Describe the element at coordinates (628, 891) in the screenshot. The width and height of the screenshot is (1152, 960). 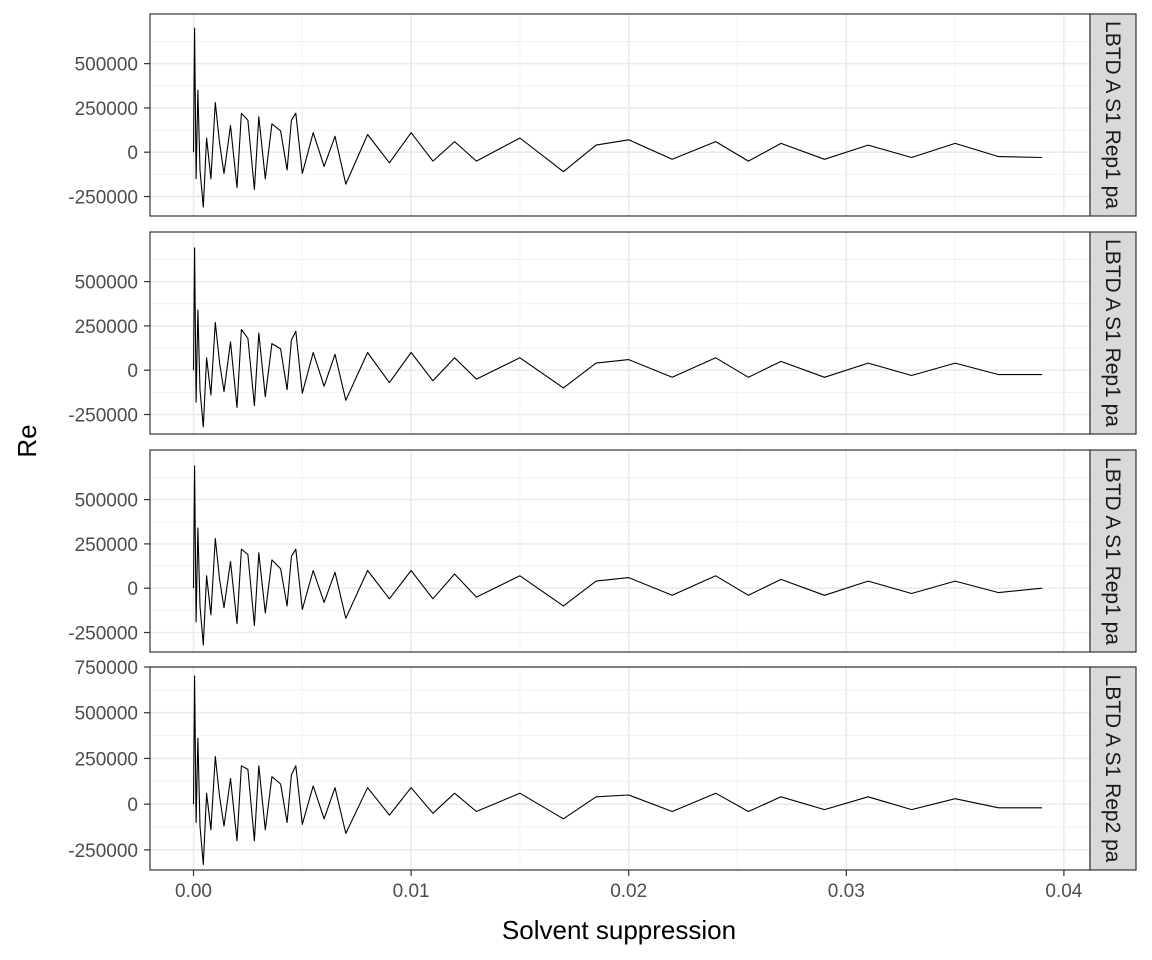
I see `x-tick-label: 0.02` at that location.